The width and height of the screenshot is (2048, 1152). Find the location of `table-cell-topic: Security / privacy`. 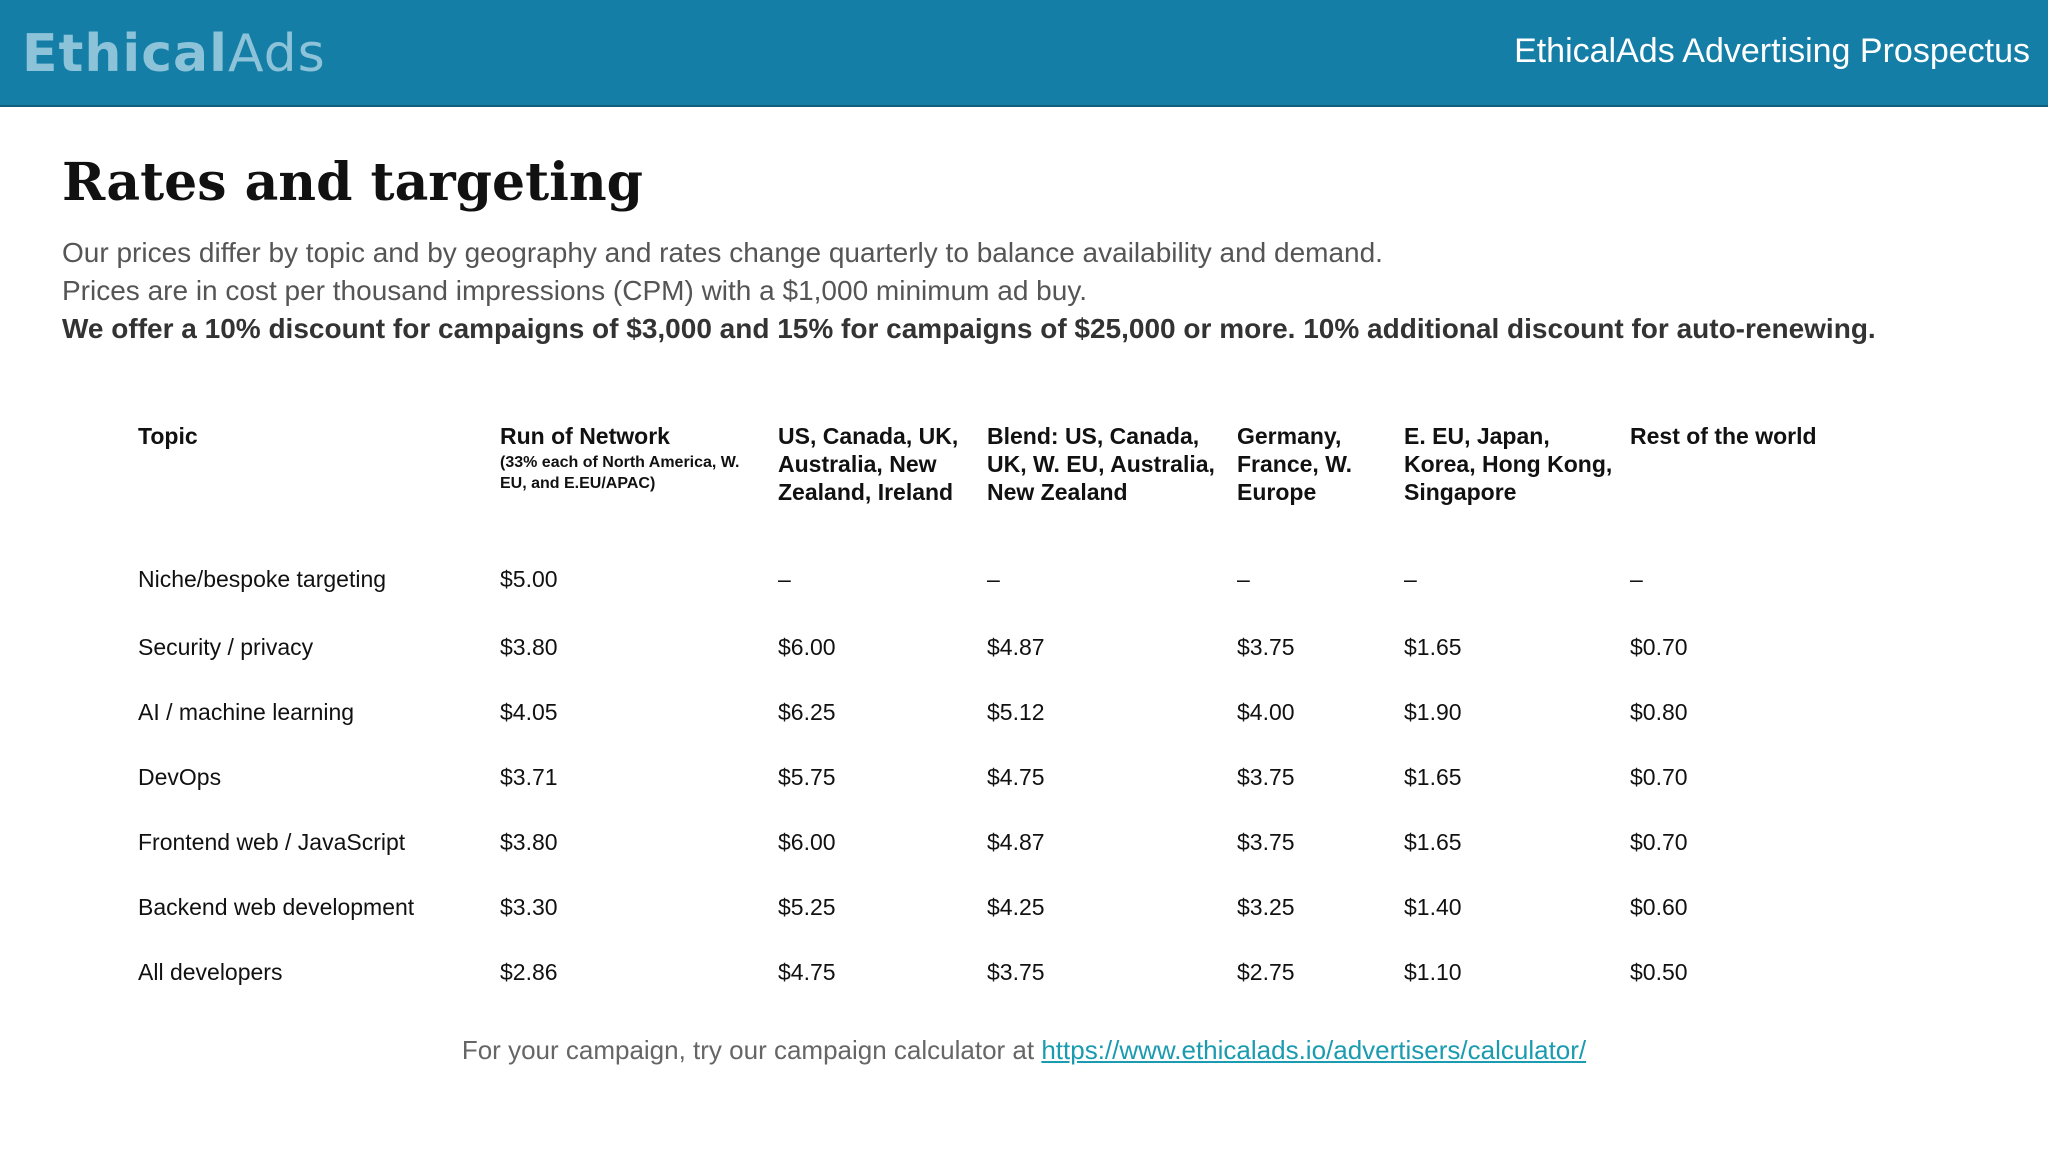

table-cell-topic: Security / privacy is located at coordinates (226, 646).